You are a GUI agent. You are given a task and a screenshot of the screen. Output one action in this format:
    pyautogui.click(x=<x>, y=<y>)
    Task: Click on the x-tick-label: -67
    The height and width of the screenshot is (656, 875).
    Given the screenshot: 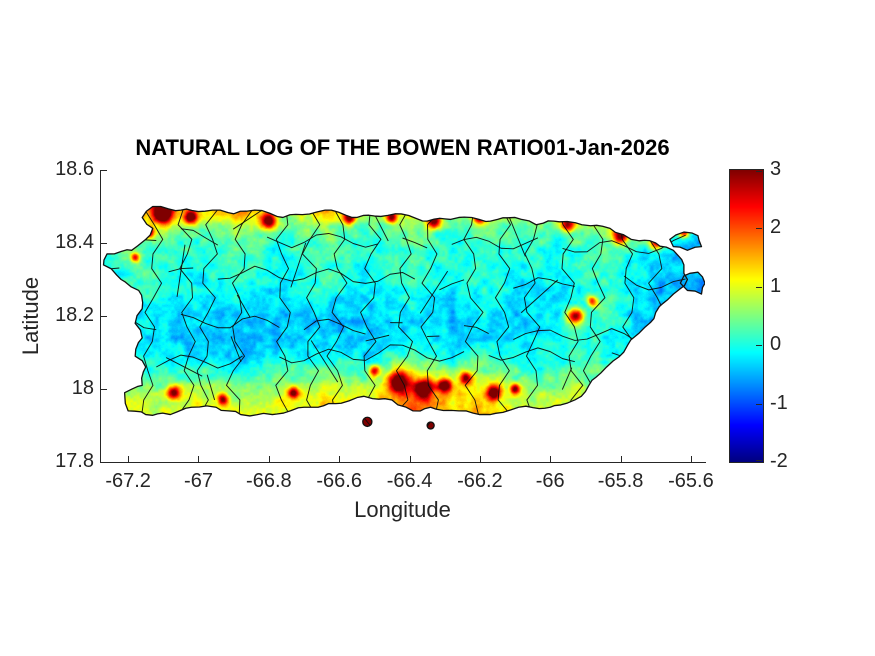 What is the action you would take?
    pyautogui.click(x=198, y=481)
    